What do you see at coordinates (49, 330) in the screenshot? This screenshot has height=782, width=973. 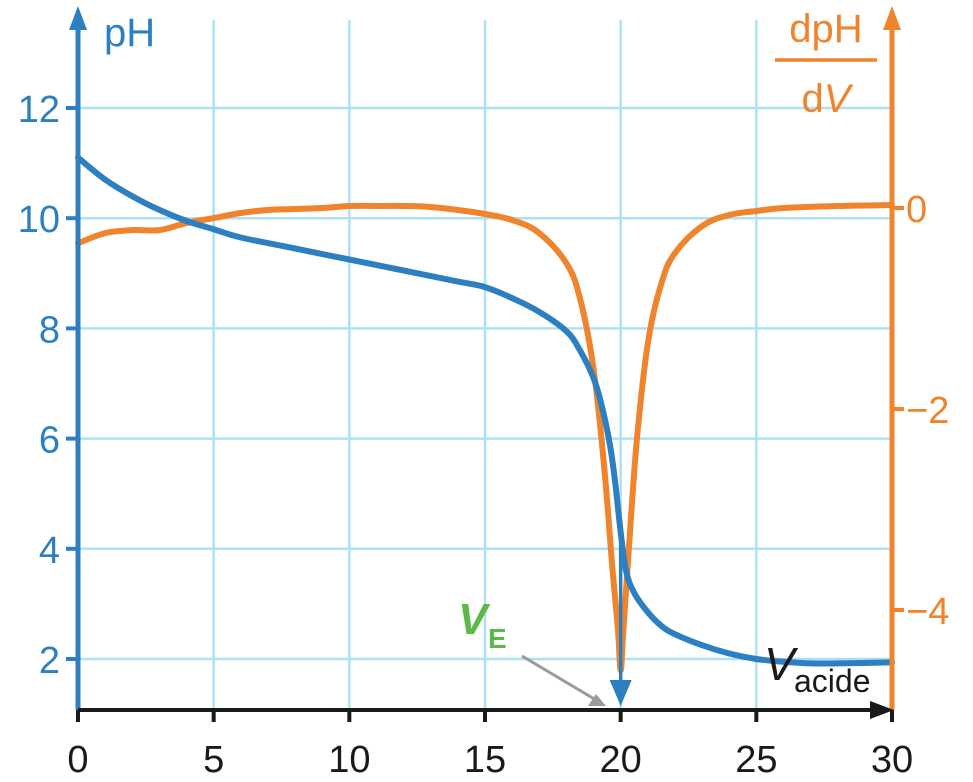 I see `y-tick-label: 8` at bounding box center [49, 330].